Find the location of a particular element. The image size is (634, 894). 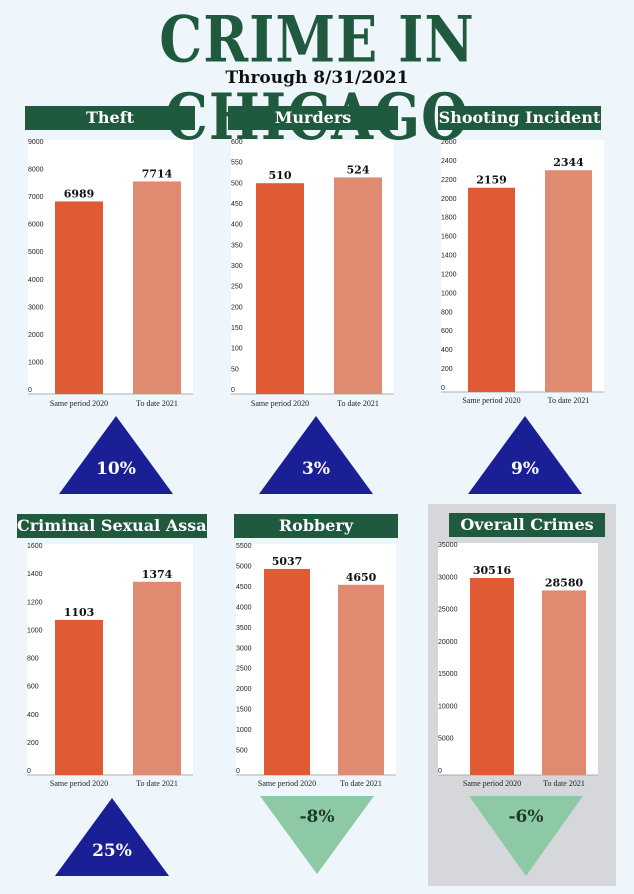

overall-crimes-category-label: Same period 2020 is located at coordinates (492, 783).